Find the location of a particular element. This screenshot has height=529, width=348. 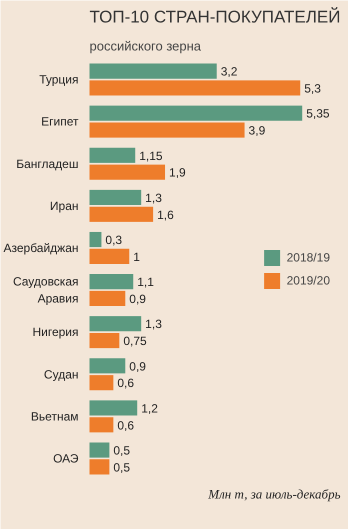

y-tick-label: ОАЭ is located at coordinates (66, 458).